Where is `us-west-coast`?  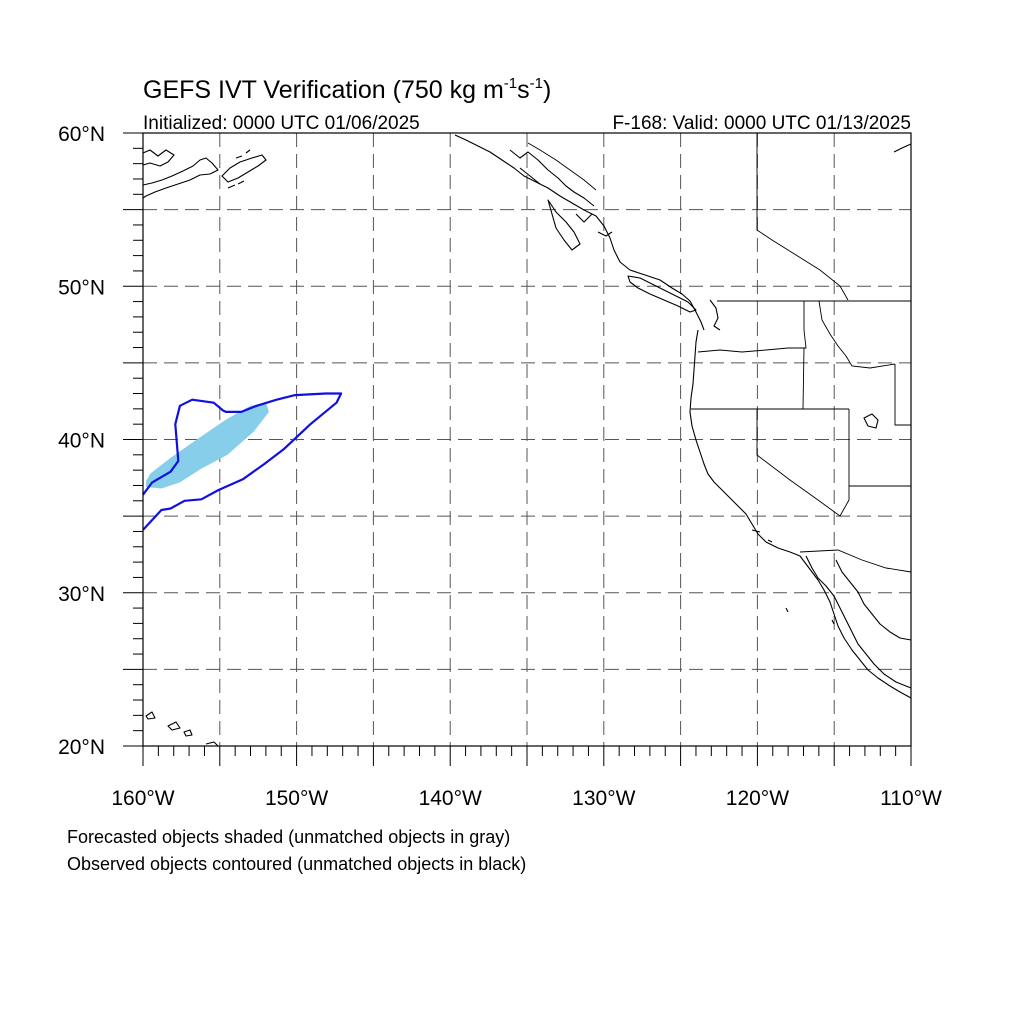
us-west-coast is located at coordinates (800, 514).